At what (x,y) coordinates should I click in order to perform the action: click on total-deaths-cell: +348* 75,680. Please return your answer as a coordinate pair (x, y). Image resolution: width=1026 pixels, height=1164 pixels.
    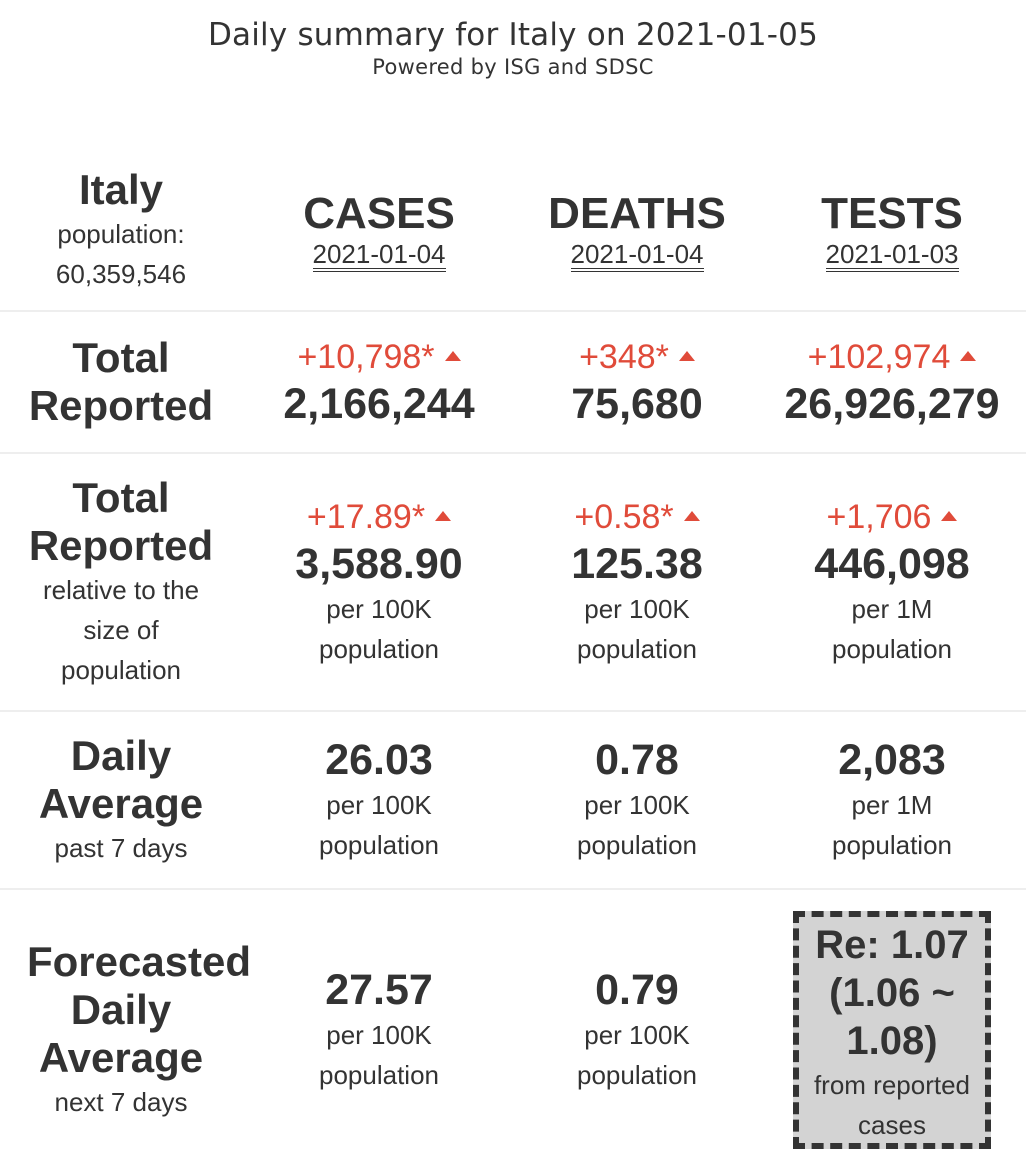
    Looking at the image, I should click on (637, 382).